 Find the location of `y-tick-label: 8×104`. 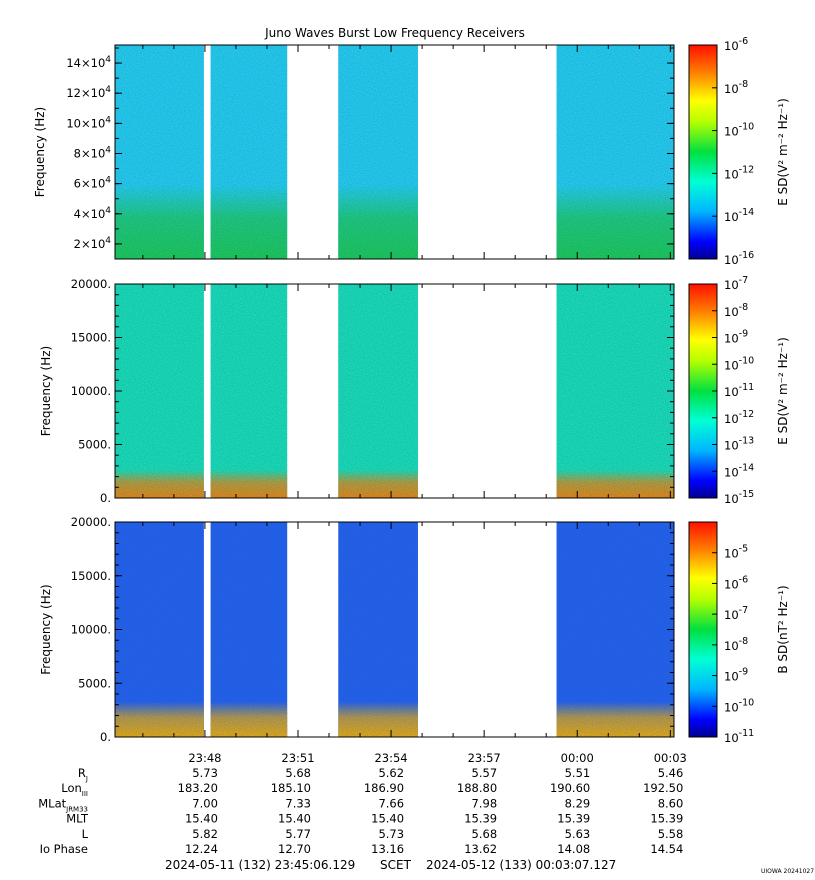

y-tick-label: 8×104 is located at coordinates (93, 153).